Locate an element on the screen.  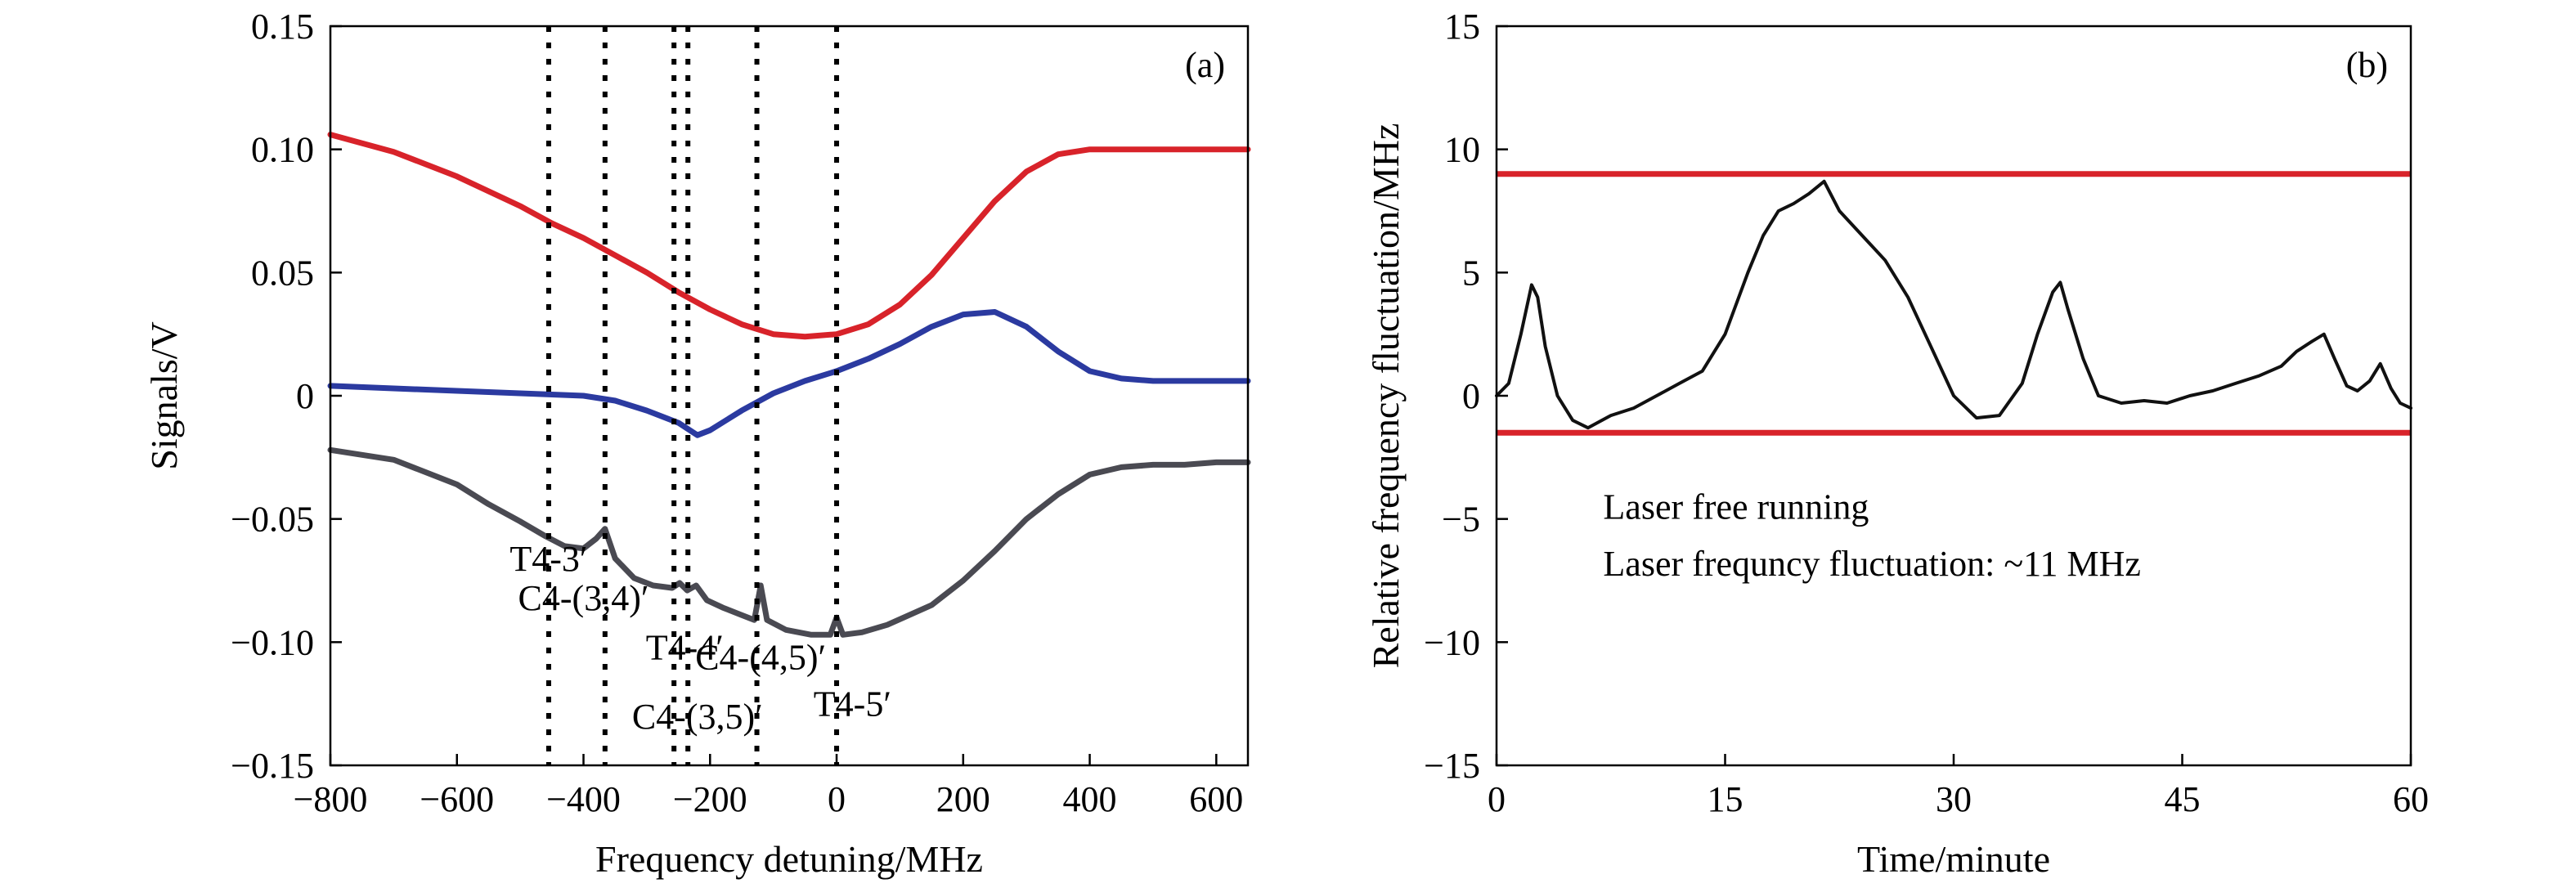
a-xtick-label: −800 is located at coordinates (331, 799).